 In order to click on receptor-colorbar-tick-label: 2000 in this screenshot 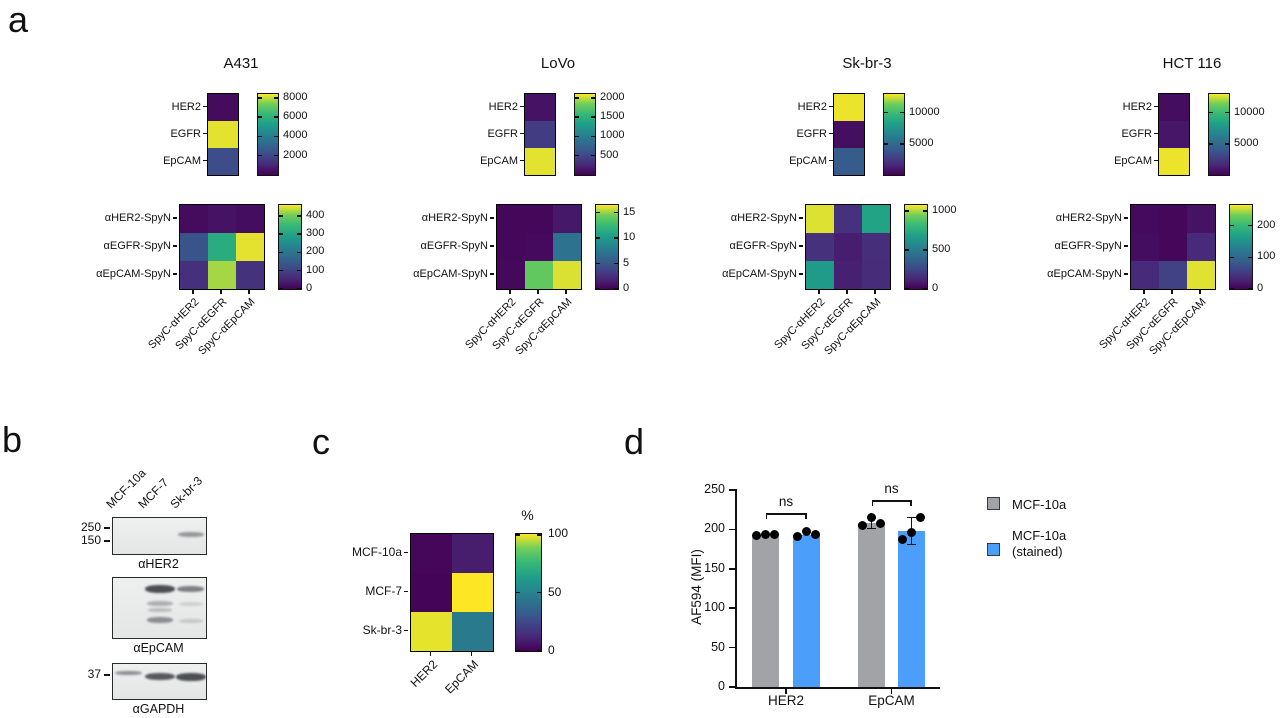, I will do `click(612, 96)`.